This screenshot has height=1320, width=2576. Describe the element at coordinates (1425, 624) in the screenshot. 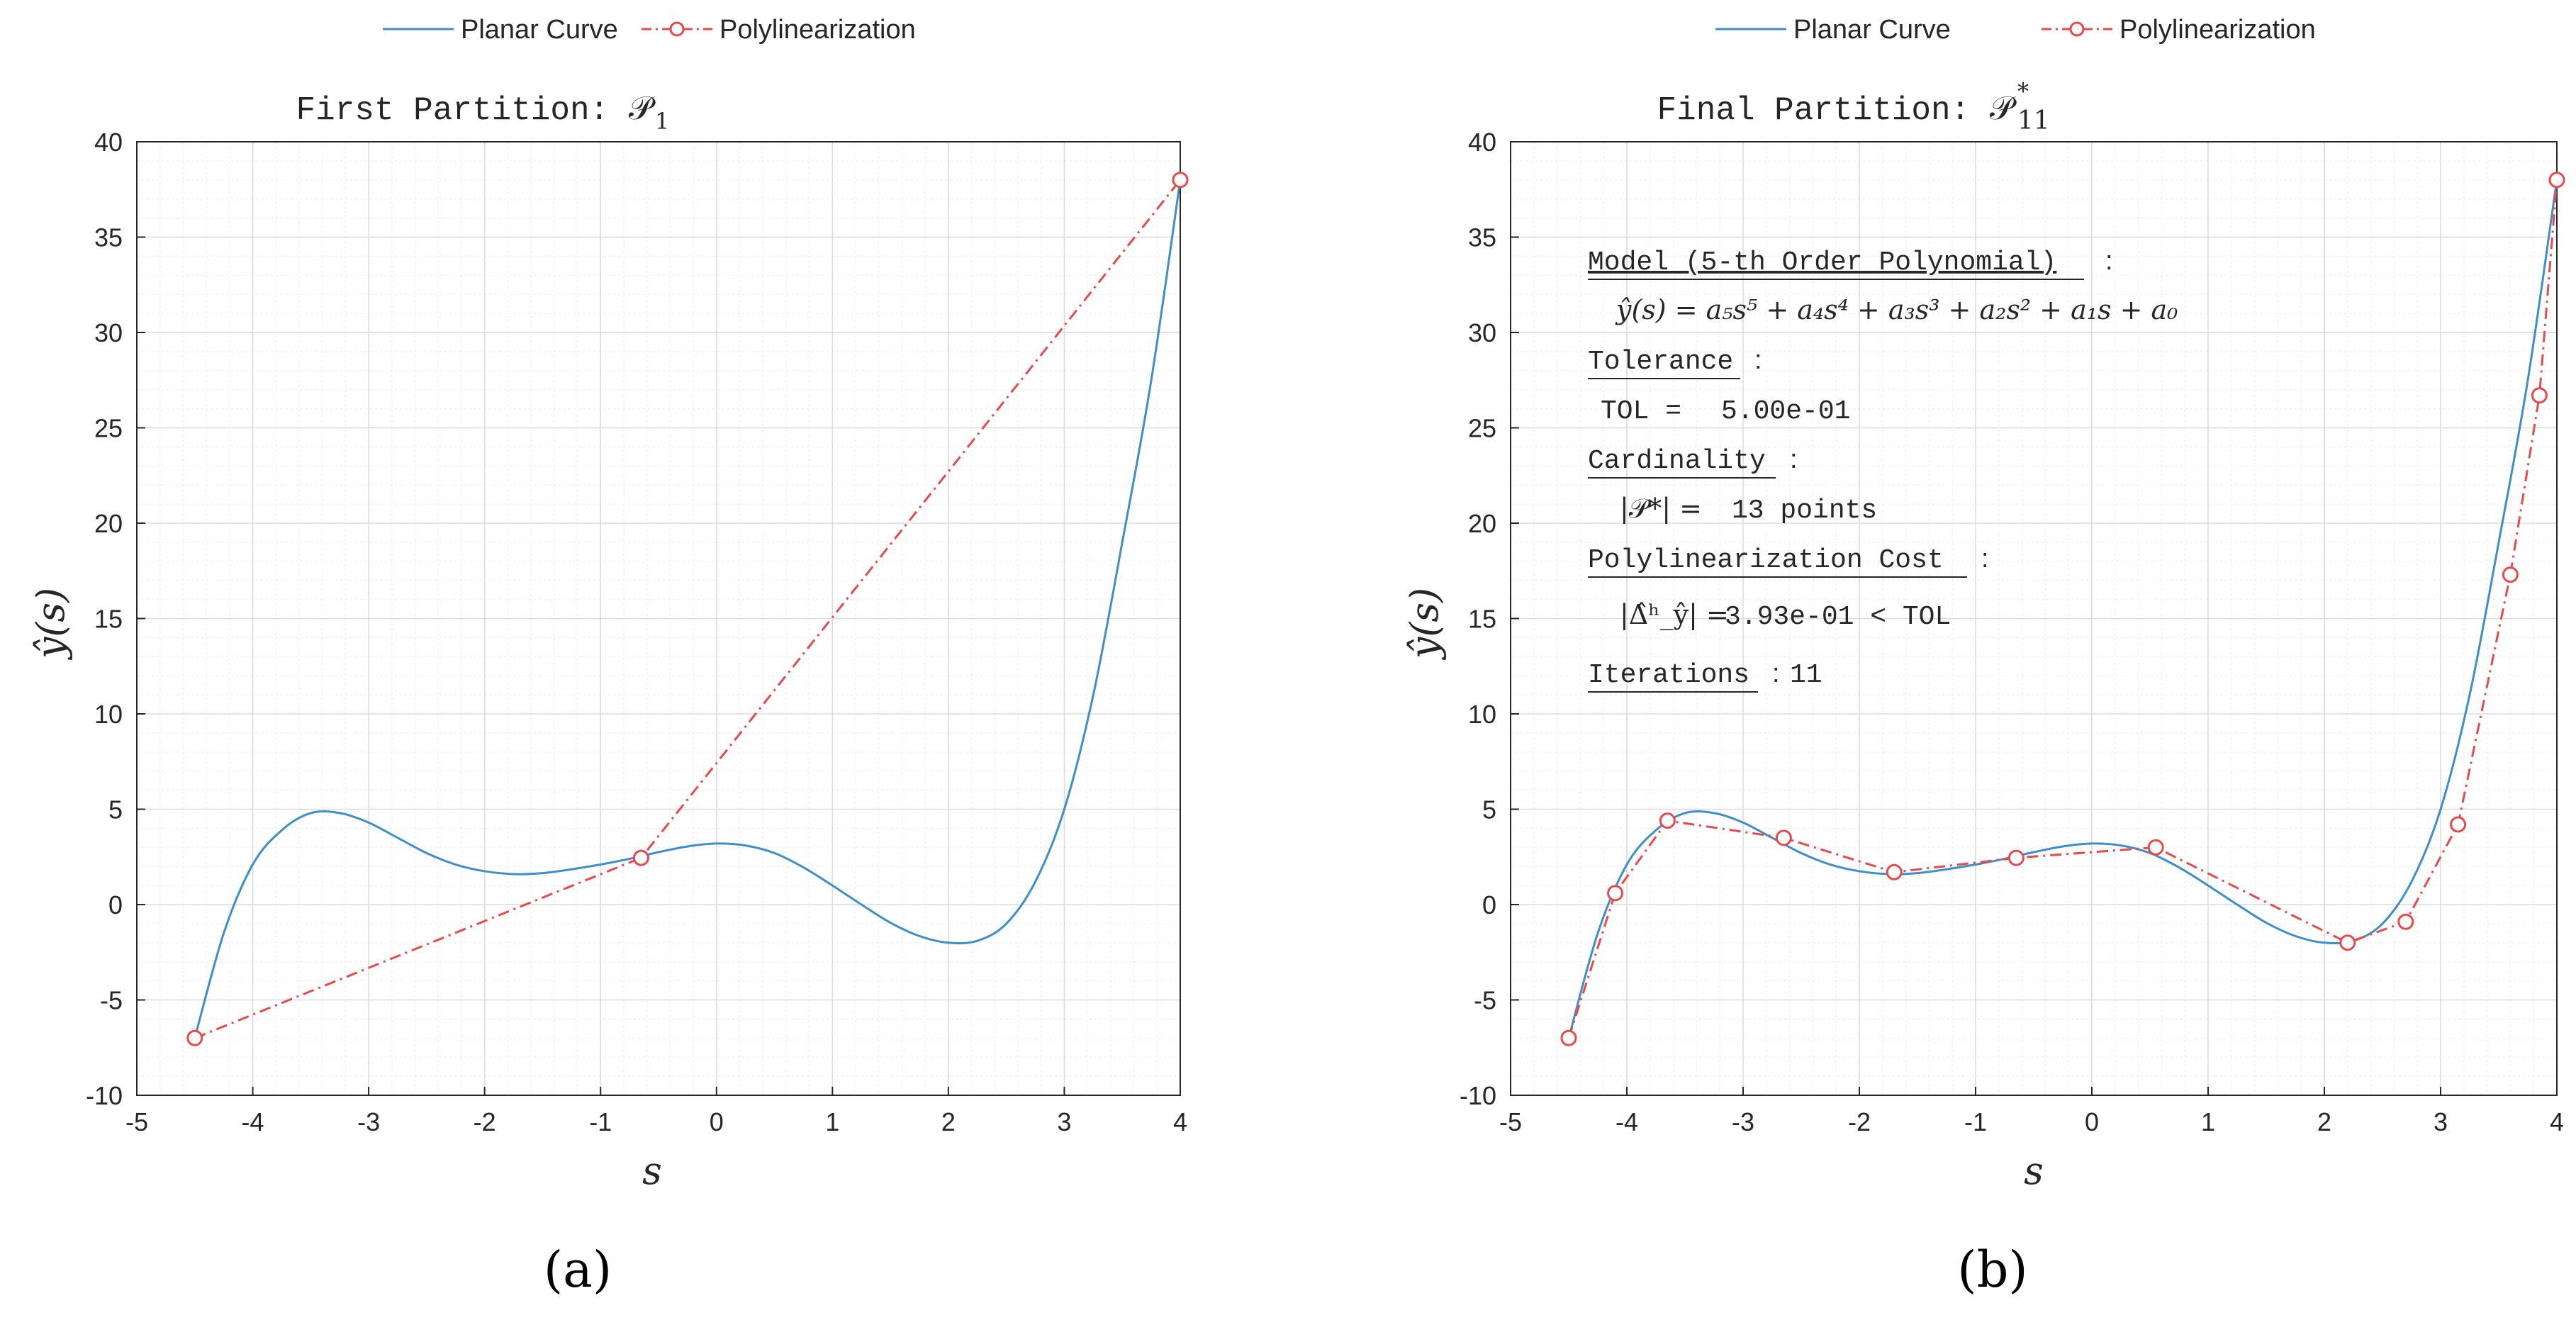

I see `y-axis-label-b: ŷ(s)` at that location.